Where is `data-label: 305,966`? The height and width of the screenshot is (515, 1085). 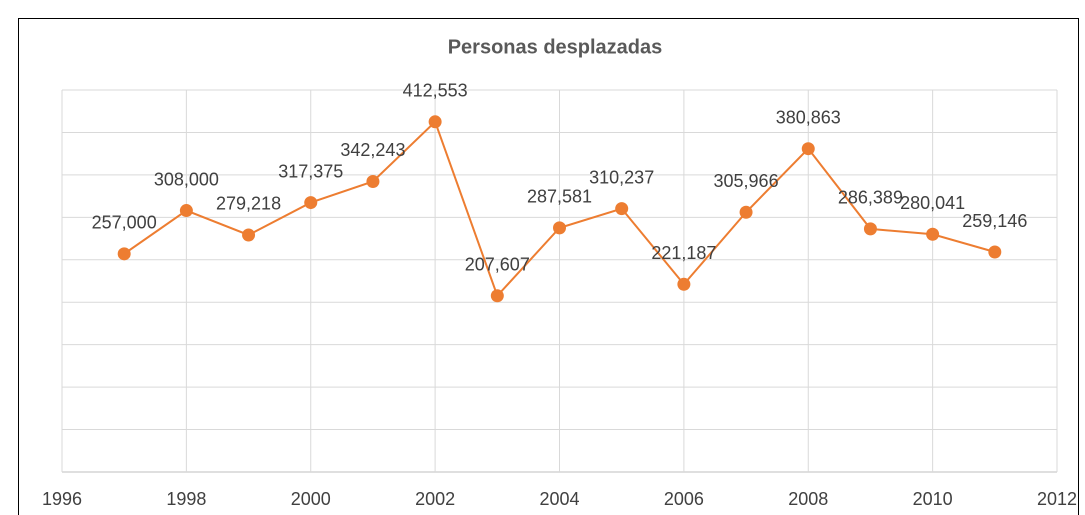 data-label: 305,966 is located at coordinates (746, 181).